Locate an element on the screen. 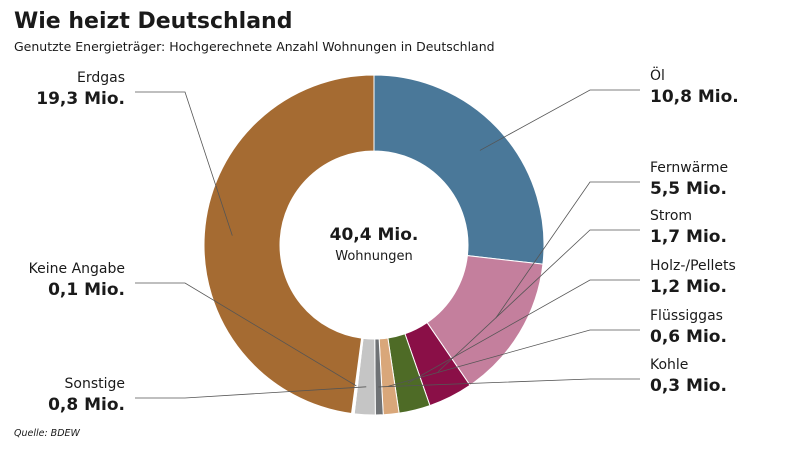  slice-label: Flüssiggas is located at coordinates (686, 316).